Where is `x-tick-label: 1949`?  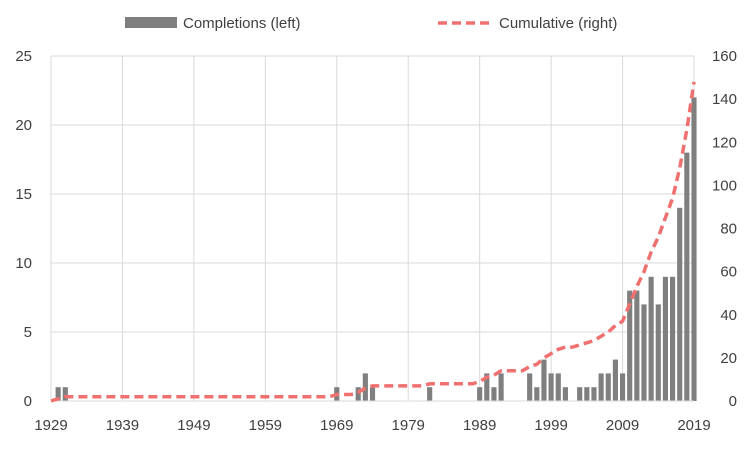 x-tick-label: 1949 is located at coordinates (193, 425).